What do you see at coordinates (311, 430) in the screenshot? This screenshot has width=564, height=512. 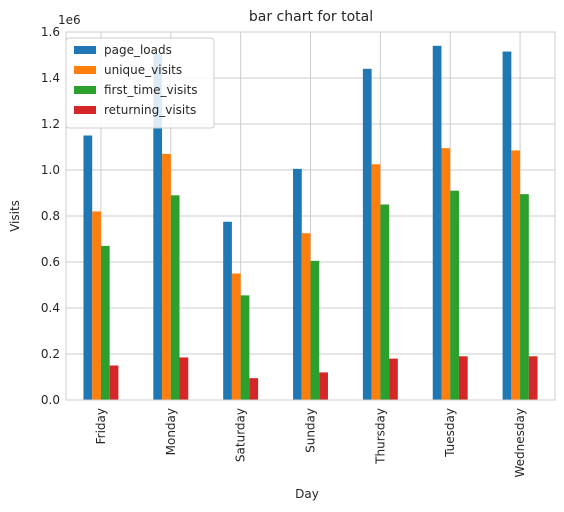 I see `x-tick-label: Sunday` at bounding box center [311, 430].